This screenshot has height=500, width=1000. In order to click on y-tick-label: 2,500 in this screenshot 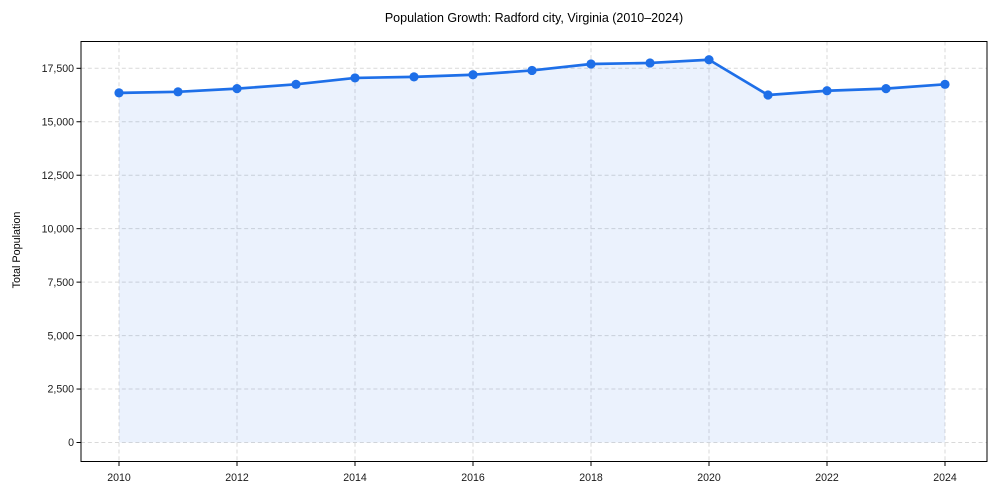, I will do `click(60, 390)`.